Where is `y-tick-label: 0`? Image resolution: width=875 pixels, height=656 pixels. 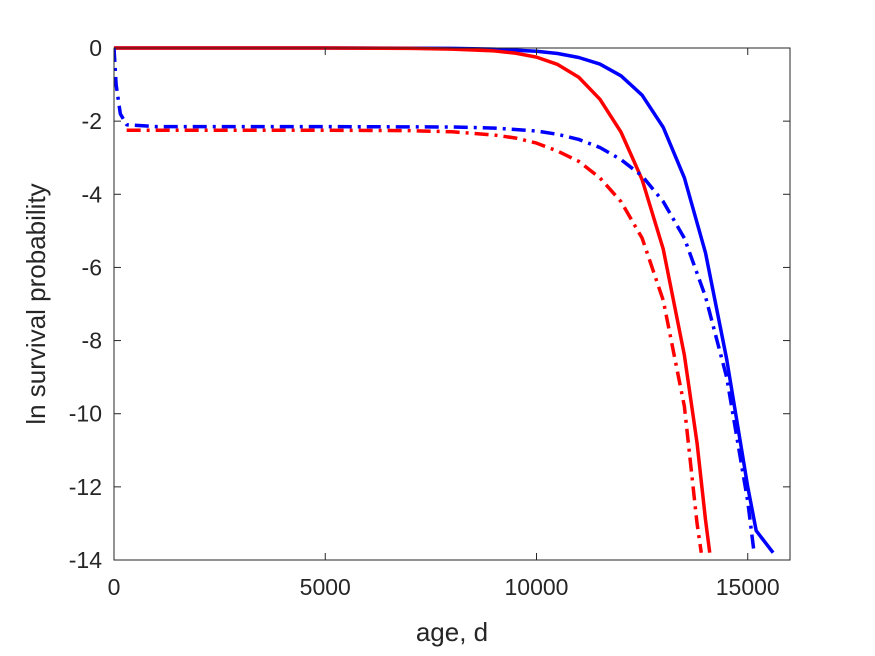
y-tick-label: 0 is located at coordinates (95, 48).